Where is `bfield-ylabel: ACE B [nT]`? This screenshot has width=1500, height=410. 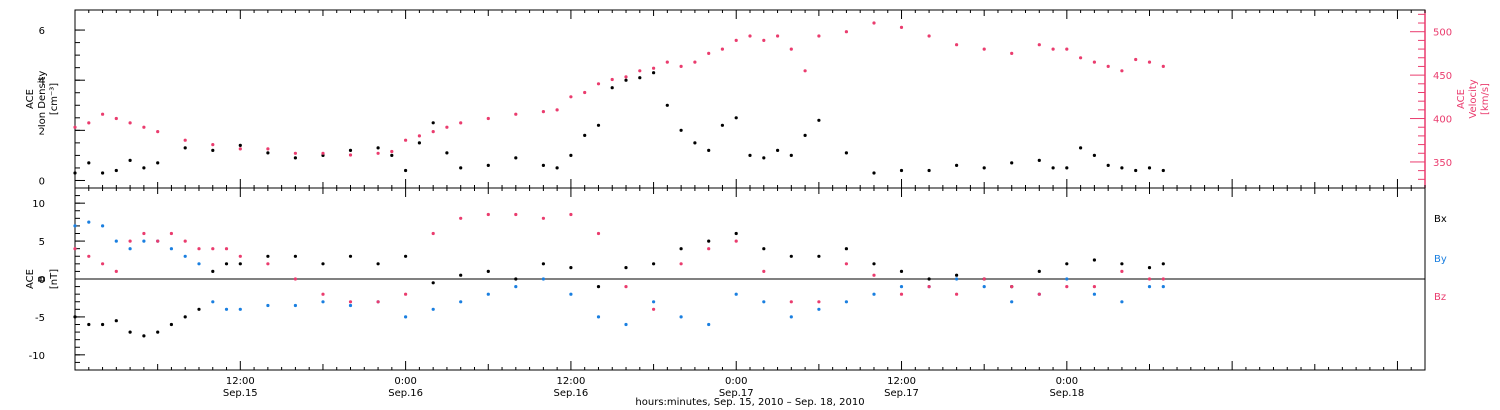 bfield-ylabel: ACE B [nT] is located at coordinates (42, 279).